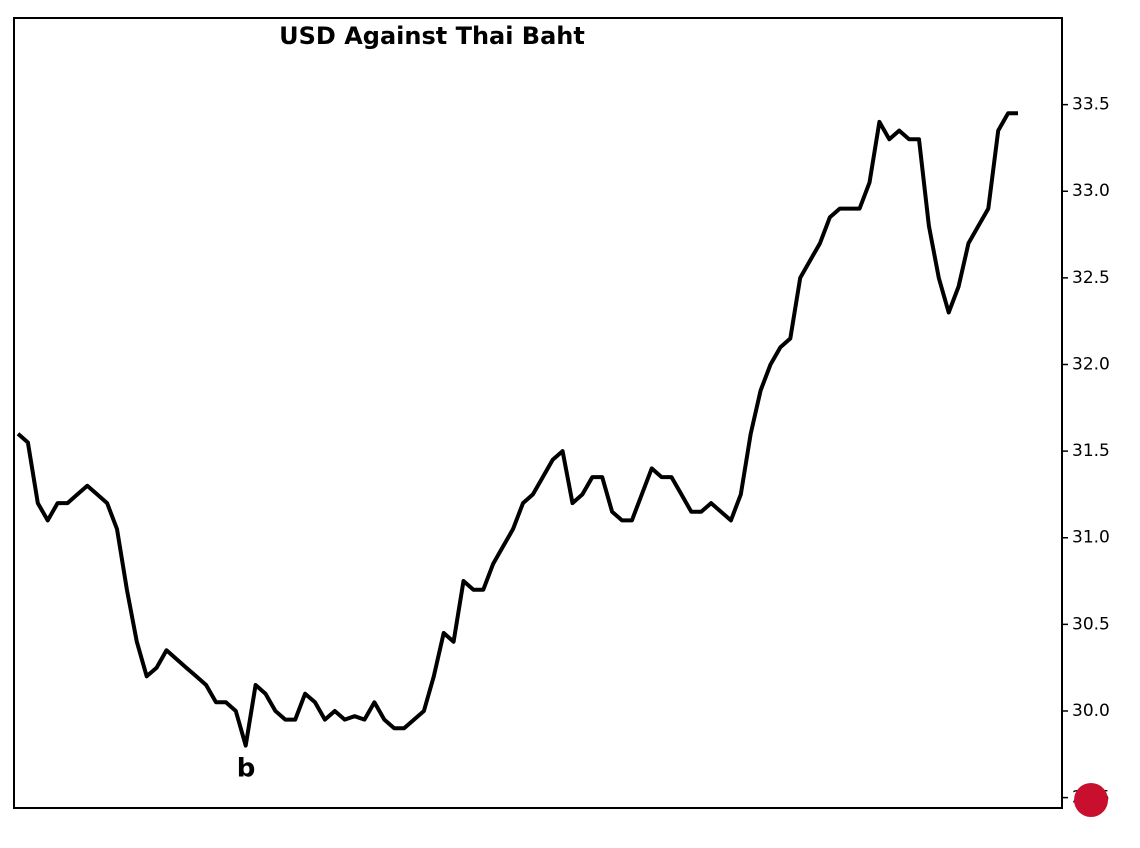 Image resolution: width=1140 pixels, height=848 pixels. What do you see at coordinates (1091, 191) in the screenshot?
I see `y-tick-label: 33.0` at bounding box center [1091, 191].